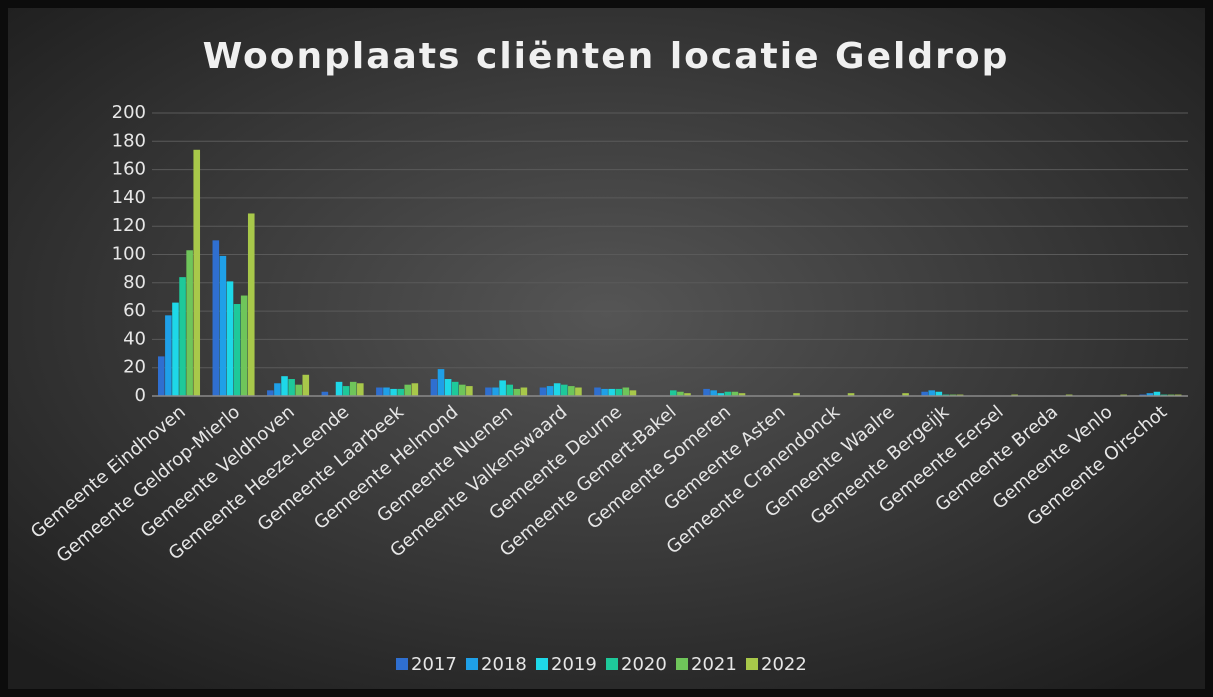 The height and width of the screenshot is (697, 1213). What do you see at coordinates (504, 664) in the screenshot?
I see `legend-label: 2018` at bounding box center [504, 664].